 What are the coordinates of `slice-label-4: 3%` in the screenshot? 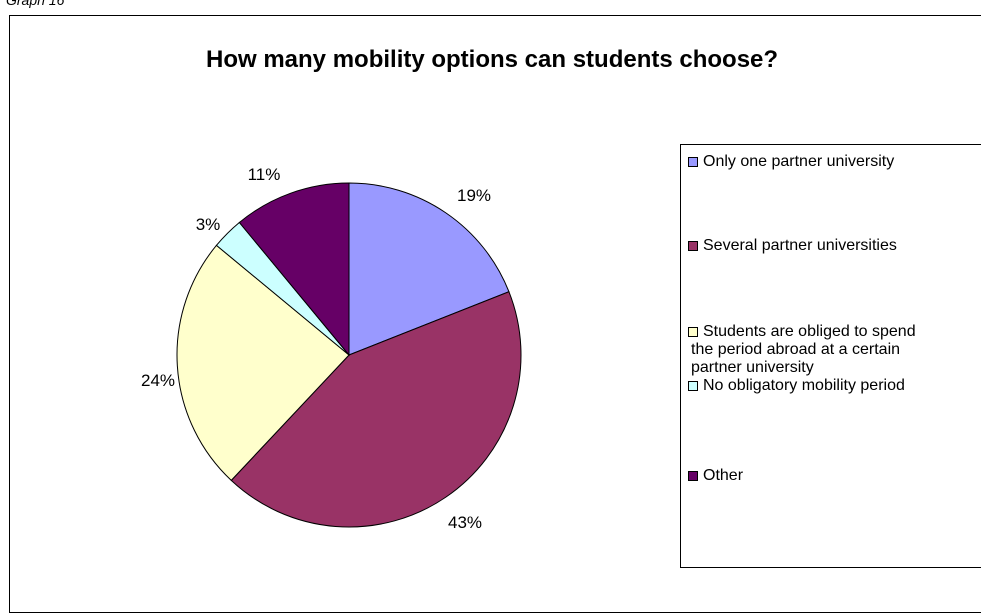 It's located at (208, 224).